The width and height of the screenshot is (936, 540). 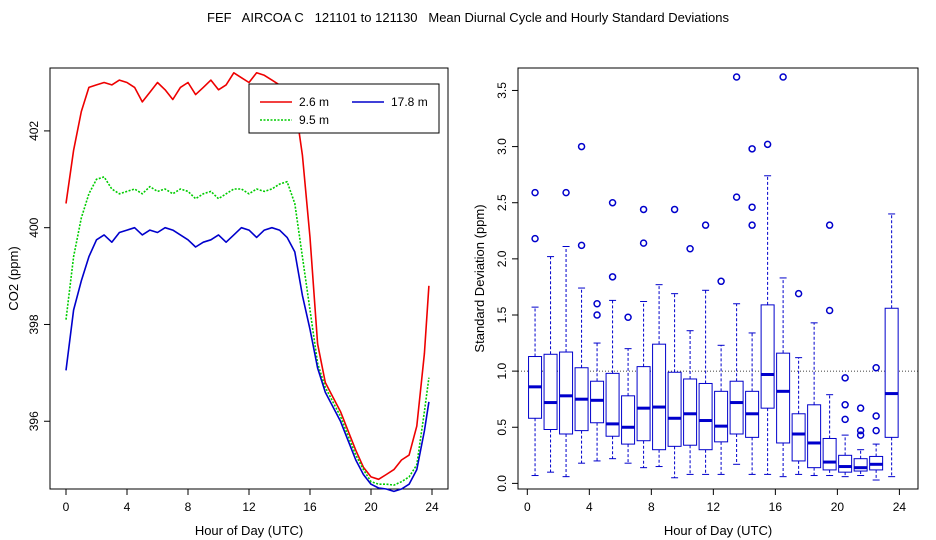 What do you see at coordinates (502, 146) in the screenshot?
I see `y-tick-label: 3.0` at bounding box center [502, 146].